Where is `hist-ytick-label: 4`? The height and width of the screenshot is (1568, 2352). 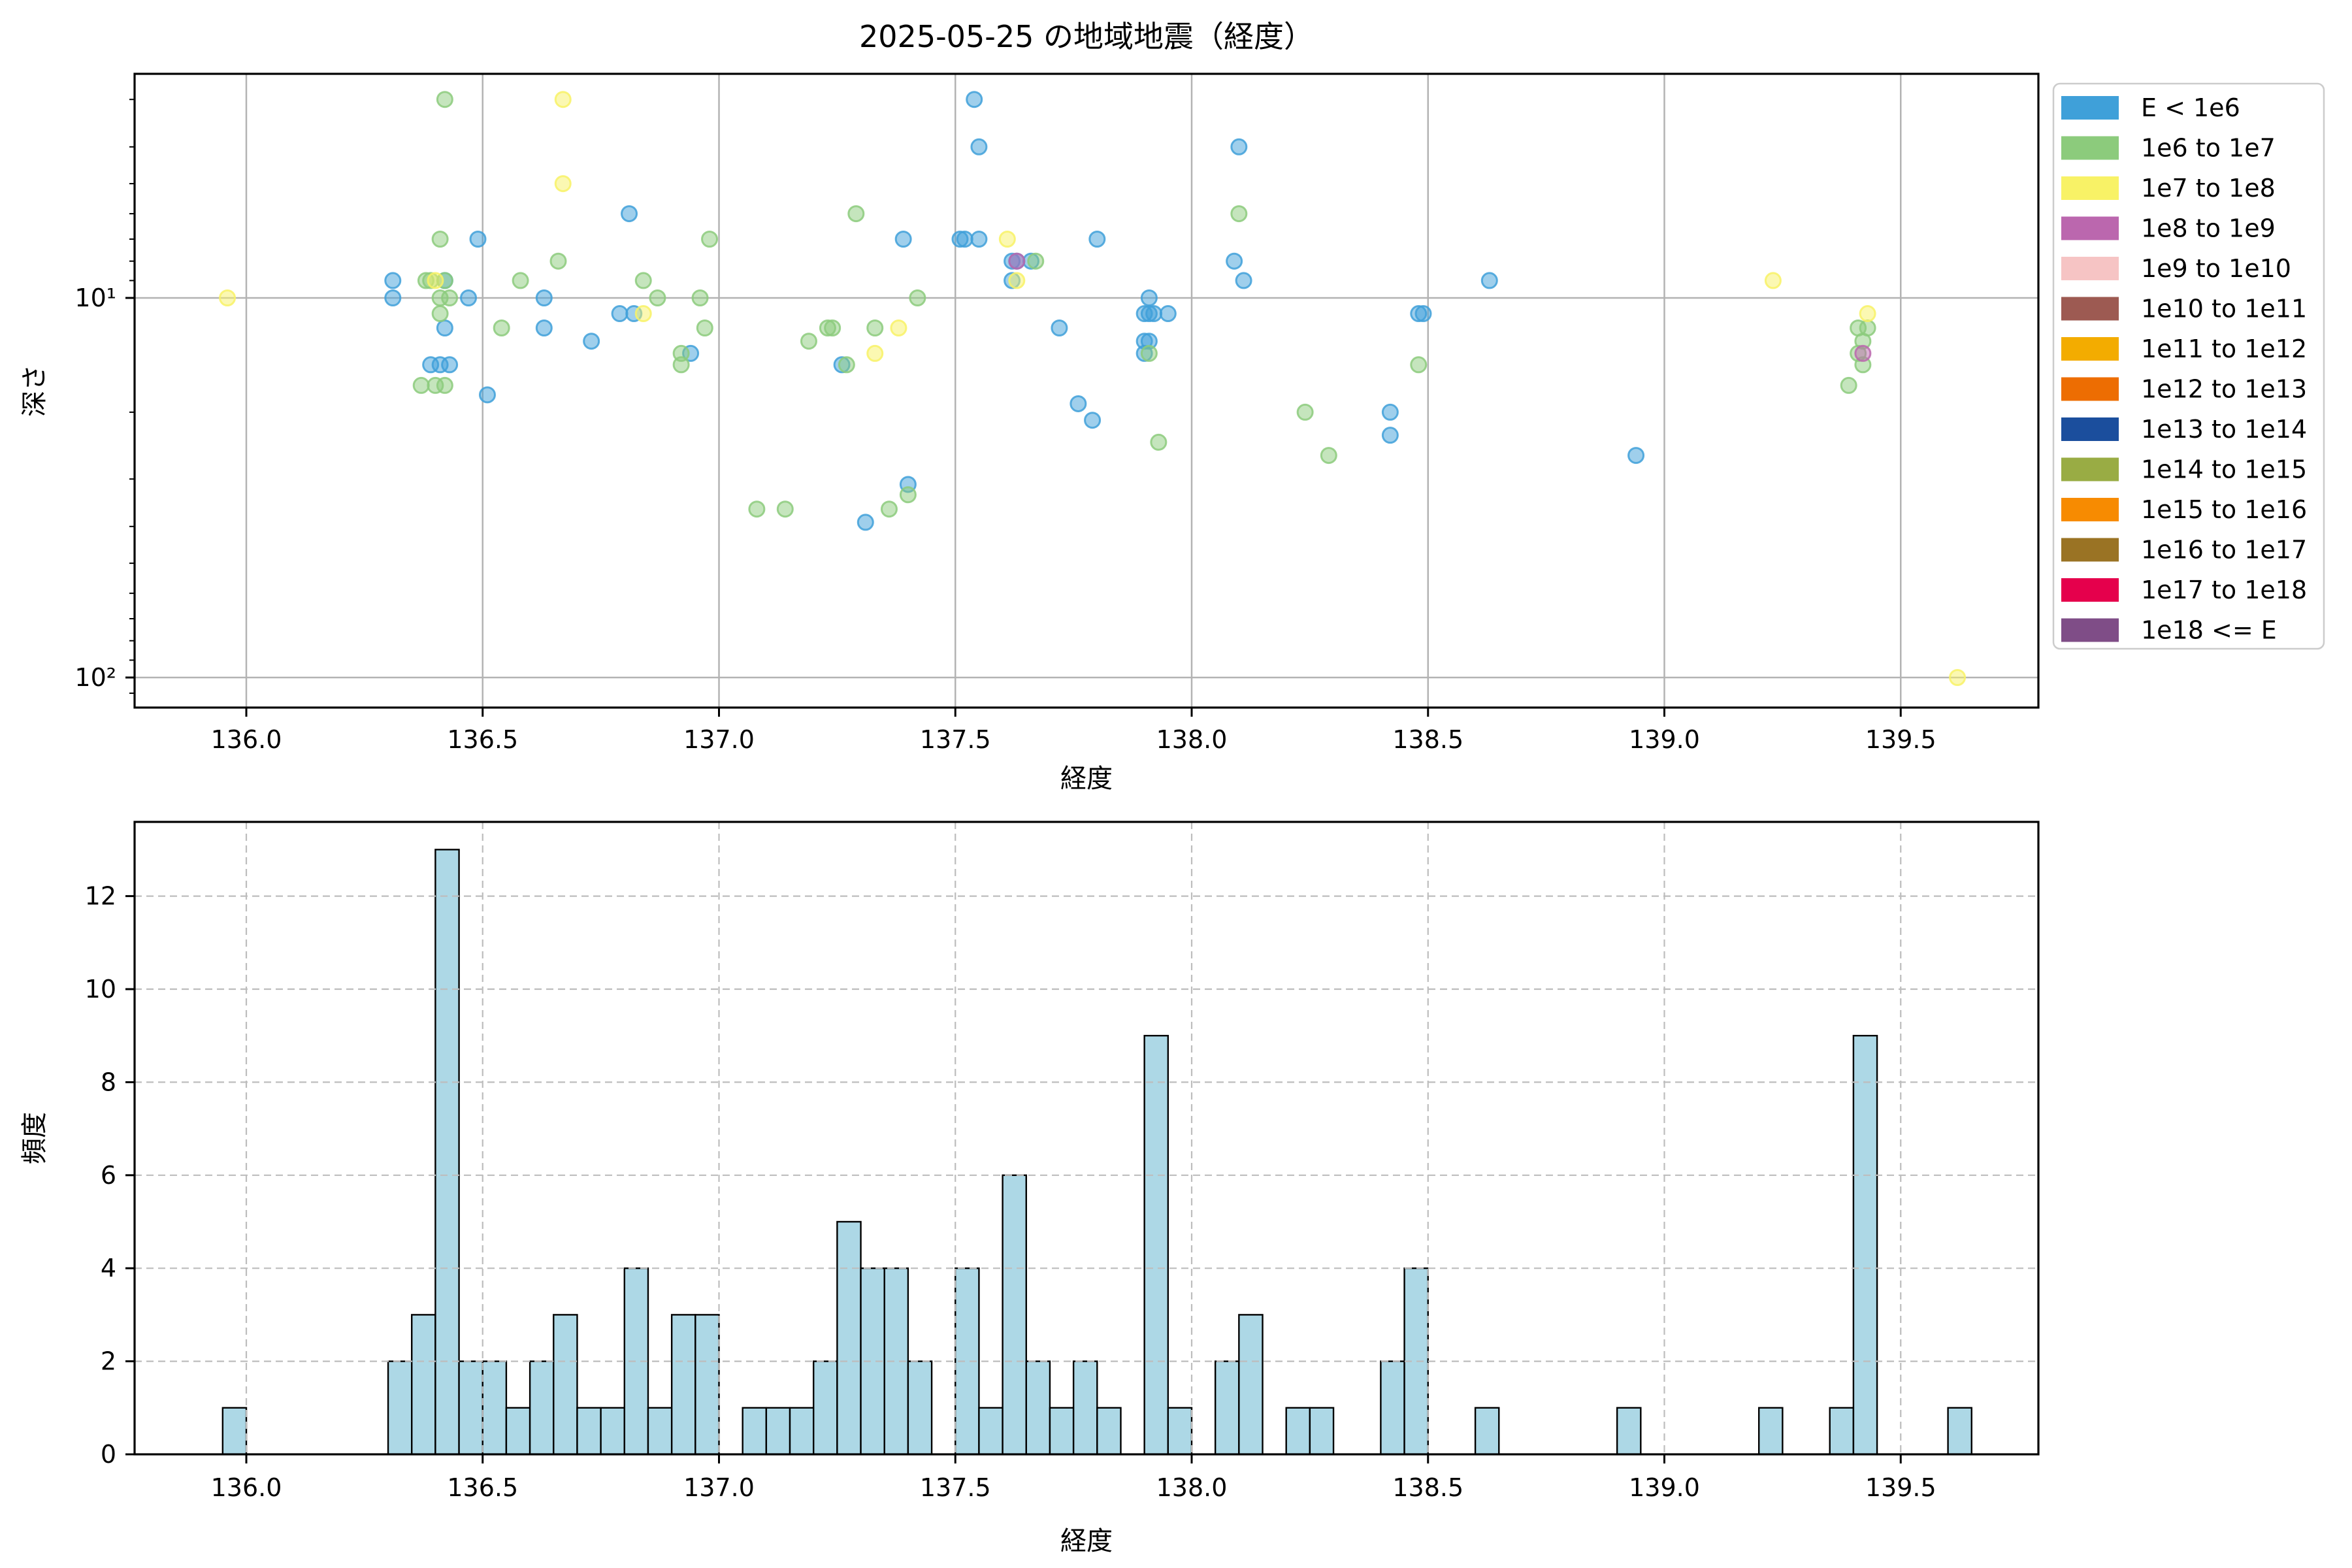
hist-ytick-label: 4 is located at coordinates (108, 1268).